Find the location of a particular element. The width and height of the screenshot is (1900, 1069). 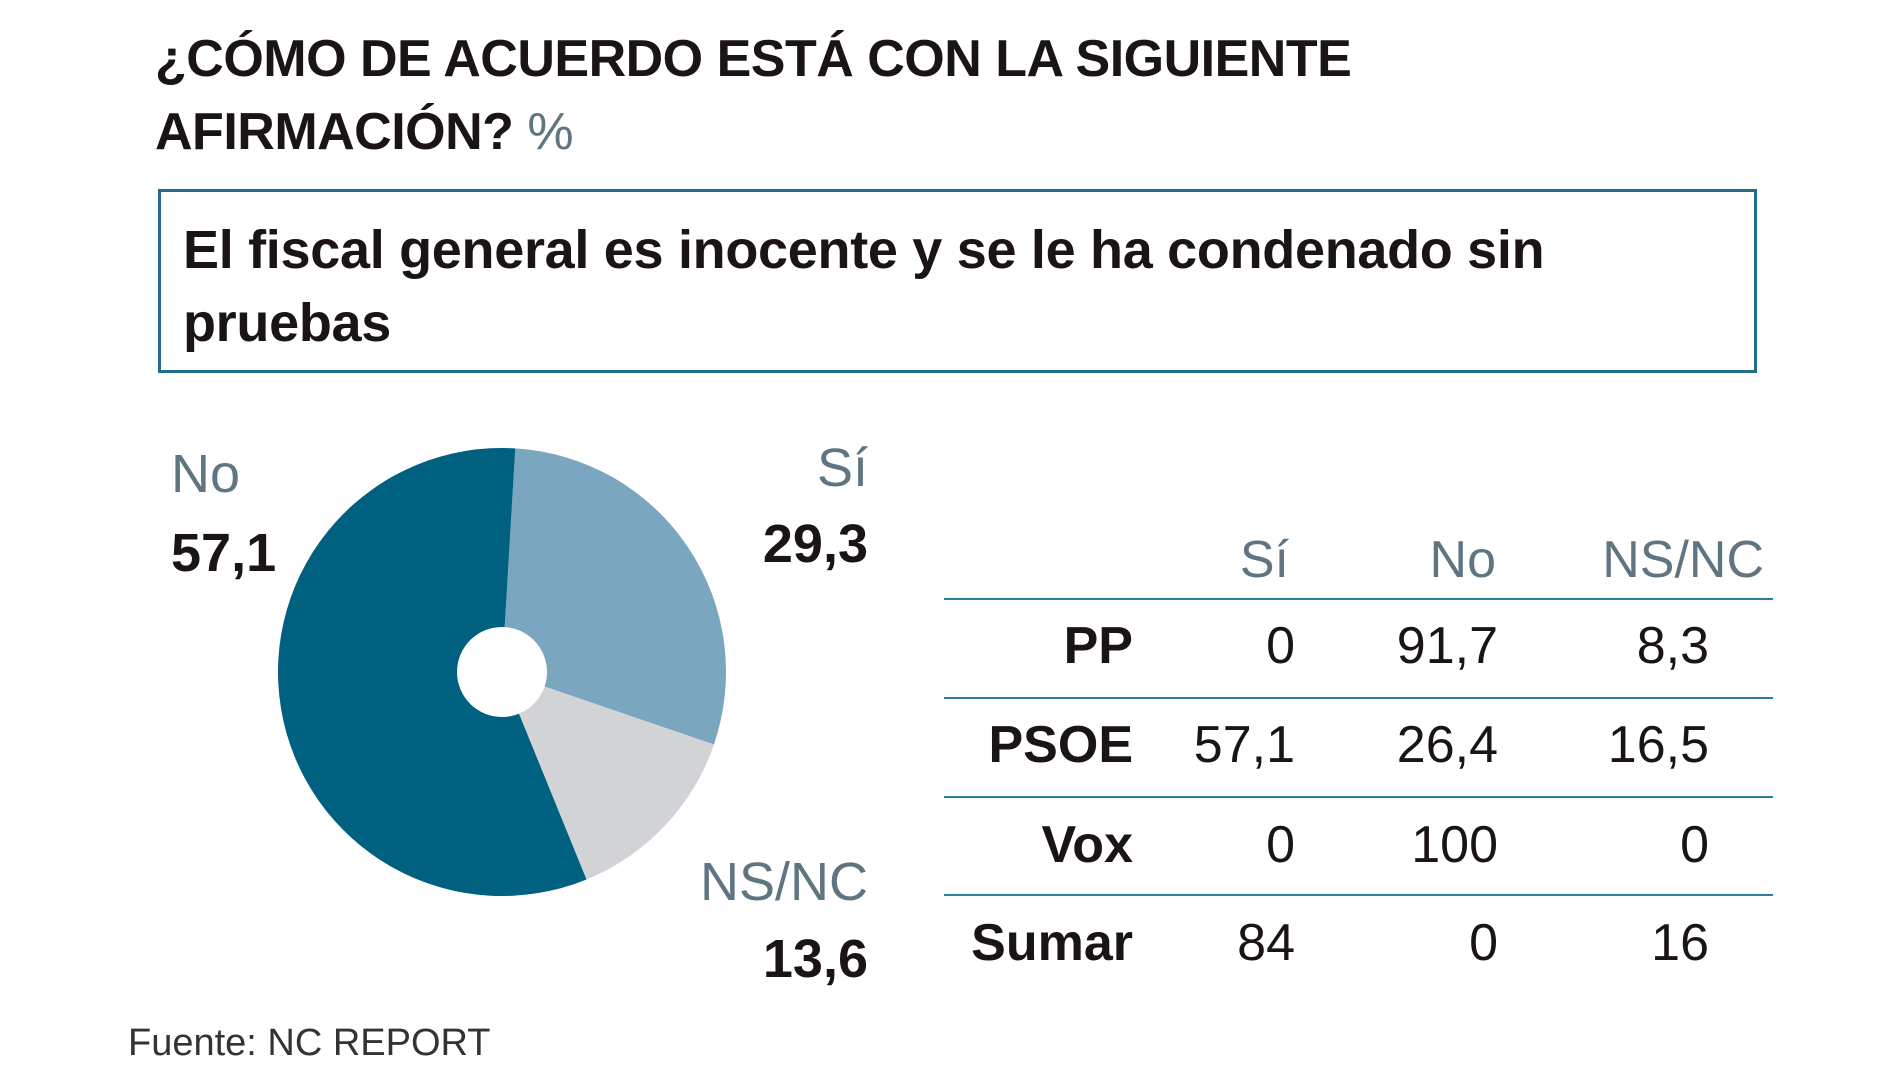

table-cell: 91,7 is located at coordinates (1447, 646).